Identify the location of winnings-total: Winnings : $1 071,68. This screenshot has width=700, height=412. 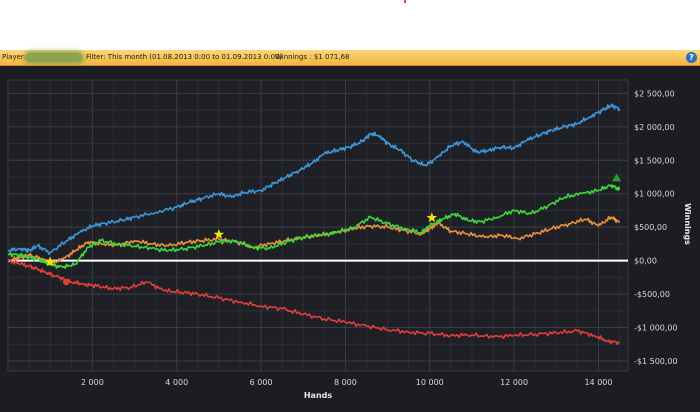
(312, 57).